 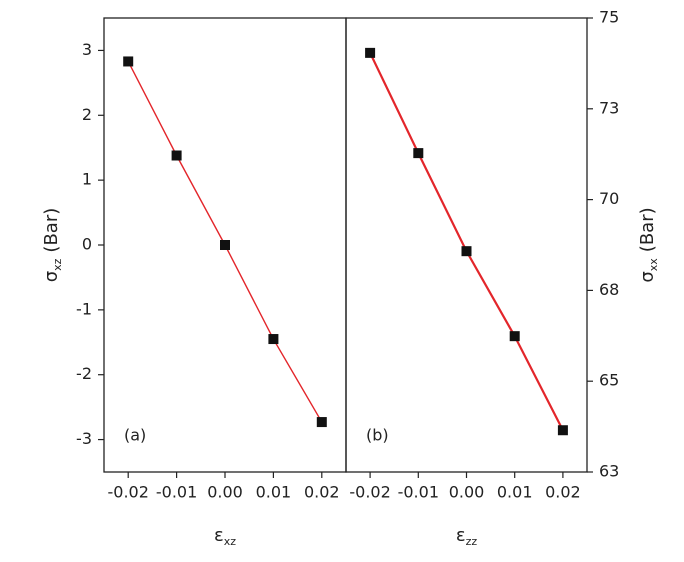 What do you see at coordinates (609, 17) in the screenshot?
I see `y-tick-label: 75` at bounding box center [609, 17].